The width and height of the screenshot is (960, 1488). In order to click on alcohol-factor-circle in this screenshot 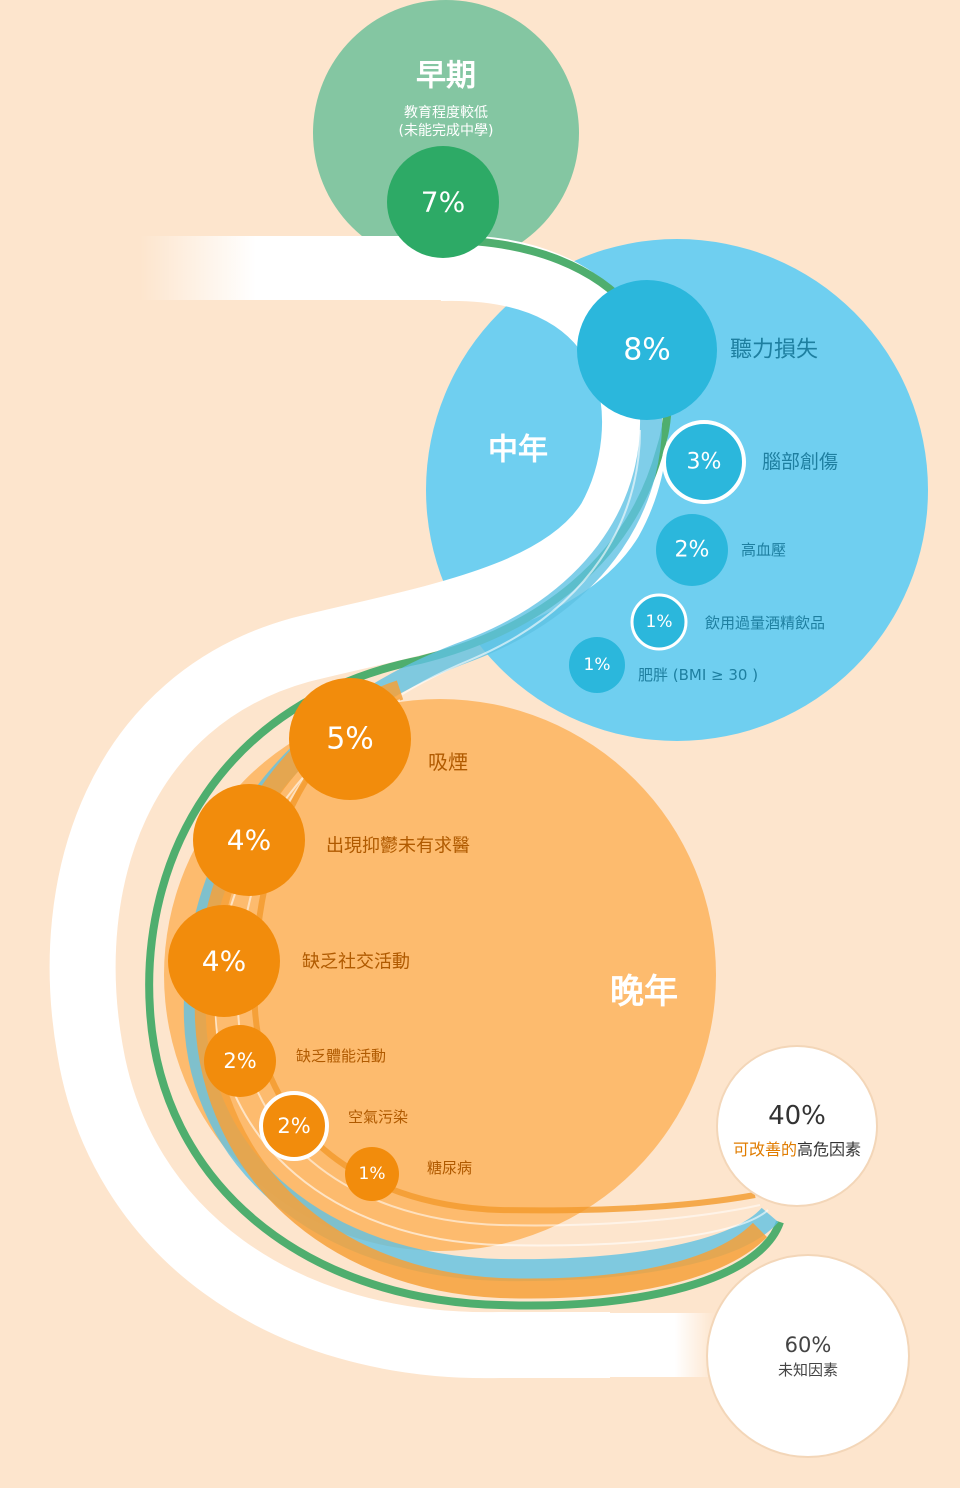, I will do `click(659, 622)`.